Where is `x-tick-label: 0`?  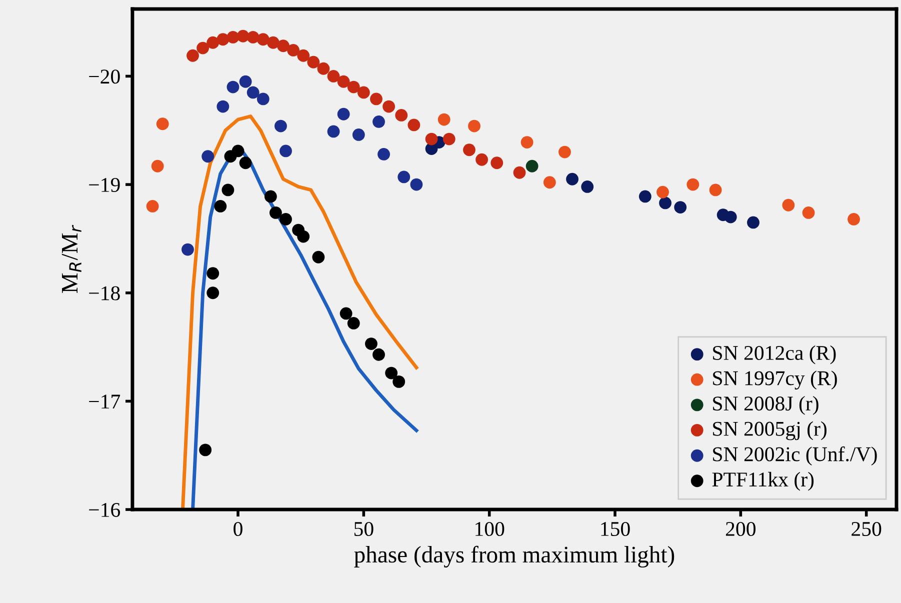
x-tick-label: 0 is located at coordinates (238, 529).